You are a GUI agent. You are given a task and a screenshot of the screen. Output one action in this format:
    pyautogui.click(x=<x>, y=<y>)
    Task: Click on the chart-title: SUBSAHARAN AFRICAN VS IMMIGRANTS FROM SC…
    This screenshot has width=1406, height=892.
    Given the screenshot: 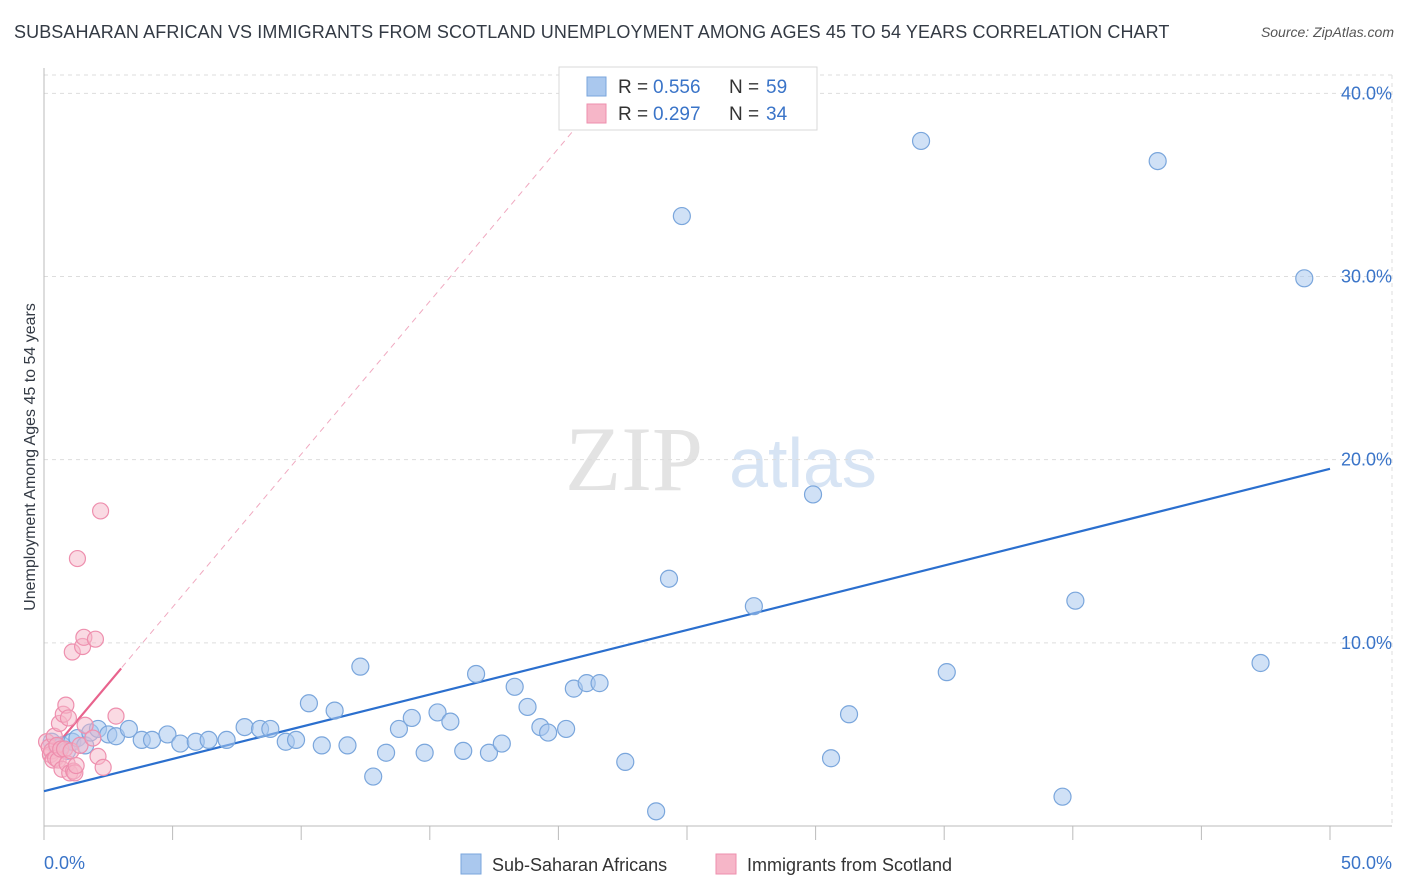 What is the action you would take?
    pyautogui.click(x=592, y=32)
    